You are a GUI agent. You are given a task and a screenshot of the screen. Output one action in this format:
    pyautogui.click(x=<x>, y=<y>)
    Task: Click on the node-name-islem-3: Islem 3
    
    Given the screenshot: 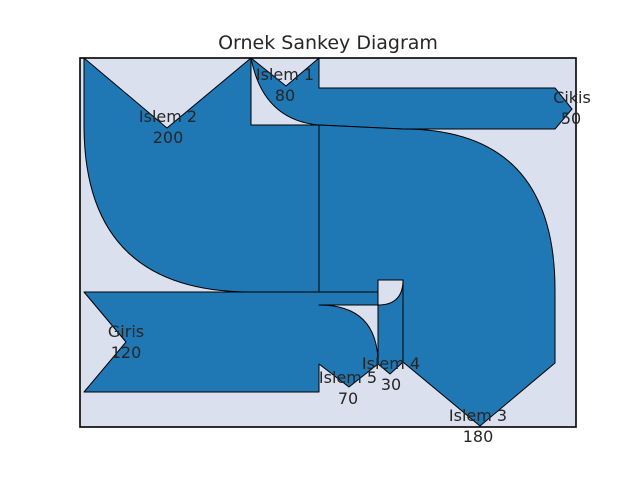 What is the action you would take?
    pyautogui.click(x=478, y=415)
    